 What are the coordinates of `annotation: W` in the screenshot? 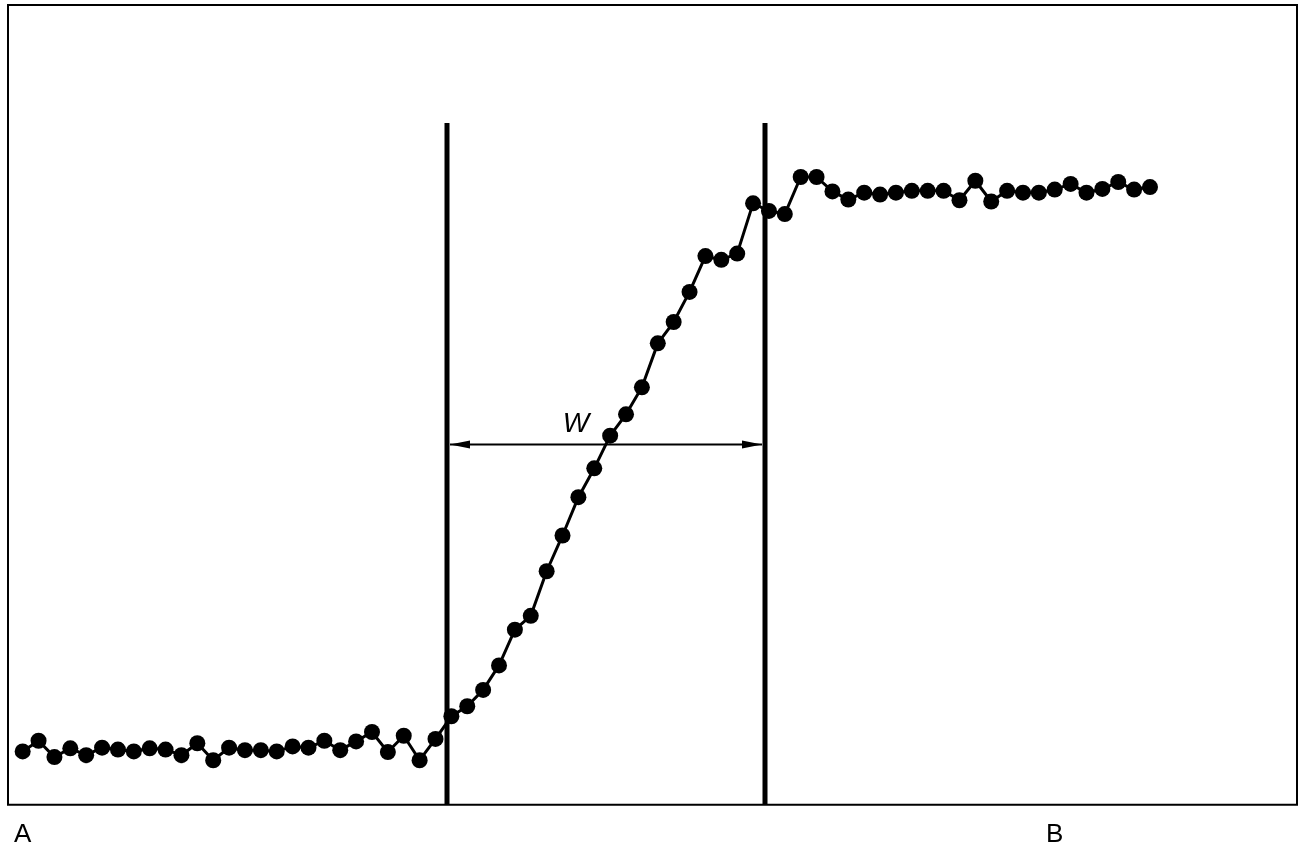 It's located at (577, 423).